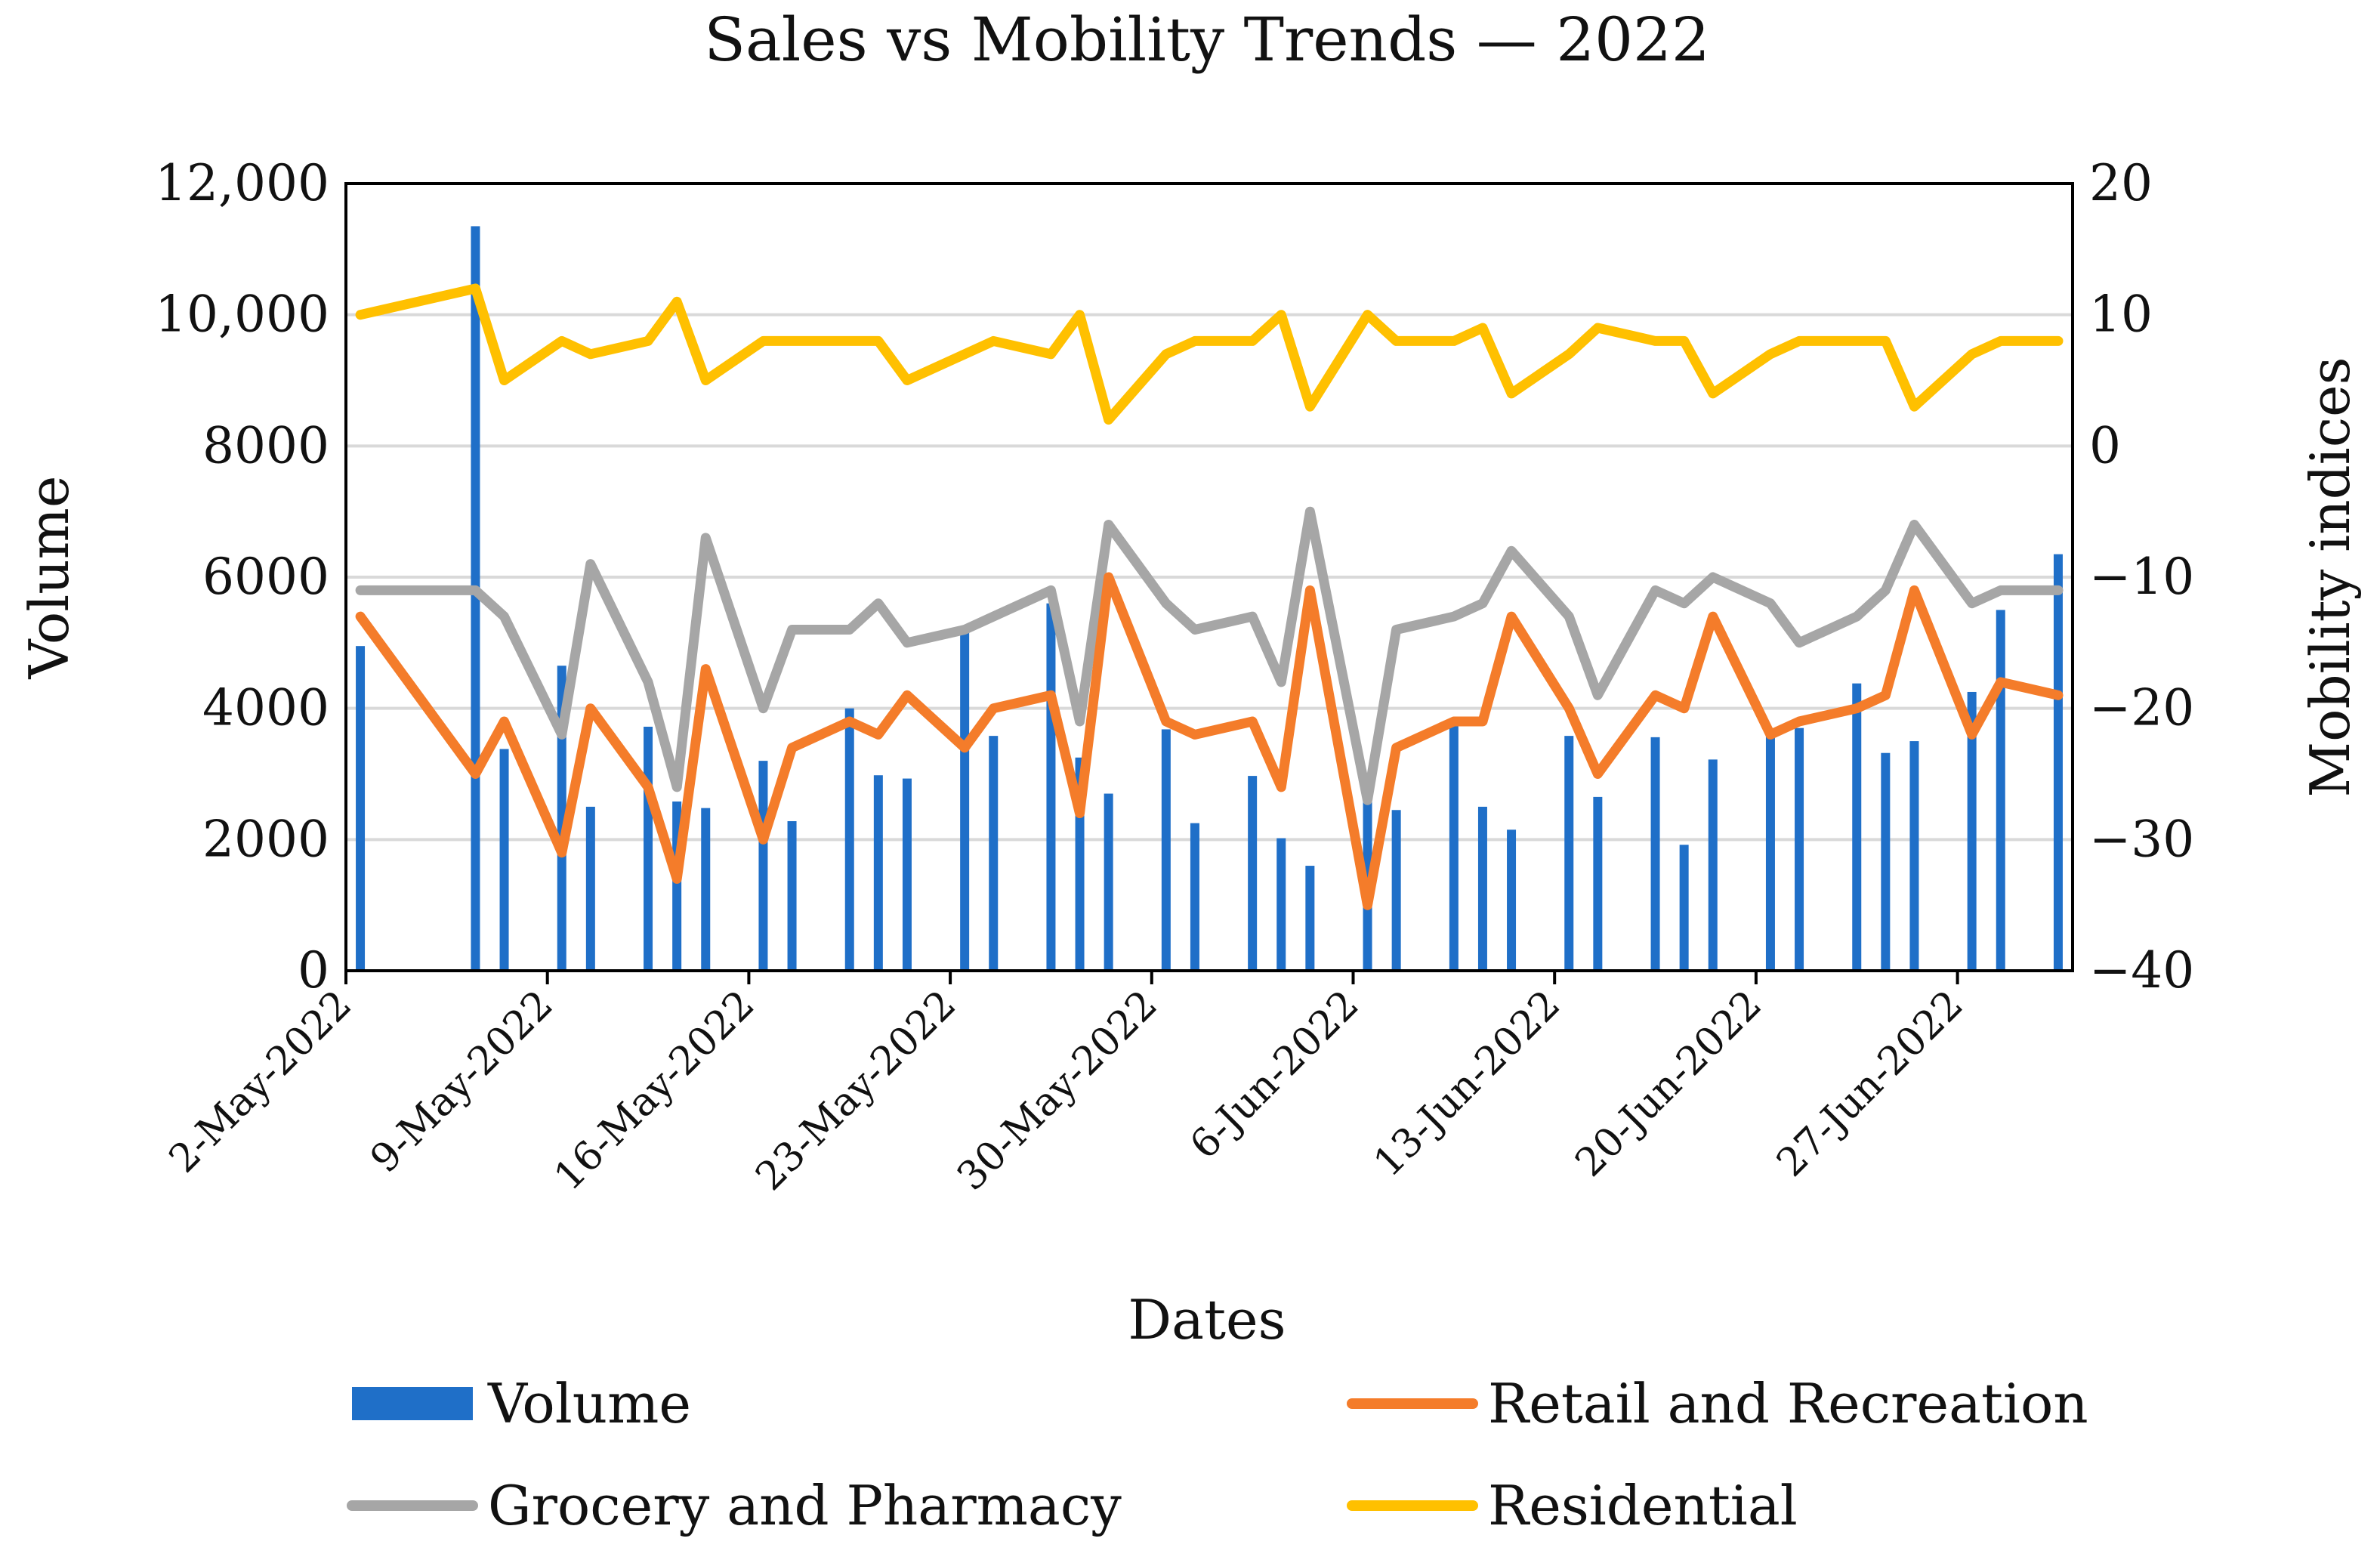 The width and height of the screenshot is (2380, 1563). What do you see at coordinates (2141, 708) in the screenshot?
I see `y2-tick-label: −20` at bounding box center [2141, 708].